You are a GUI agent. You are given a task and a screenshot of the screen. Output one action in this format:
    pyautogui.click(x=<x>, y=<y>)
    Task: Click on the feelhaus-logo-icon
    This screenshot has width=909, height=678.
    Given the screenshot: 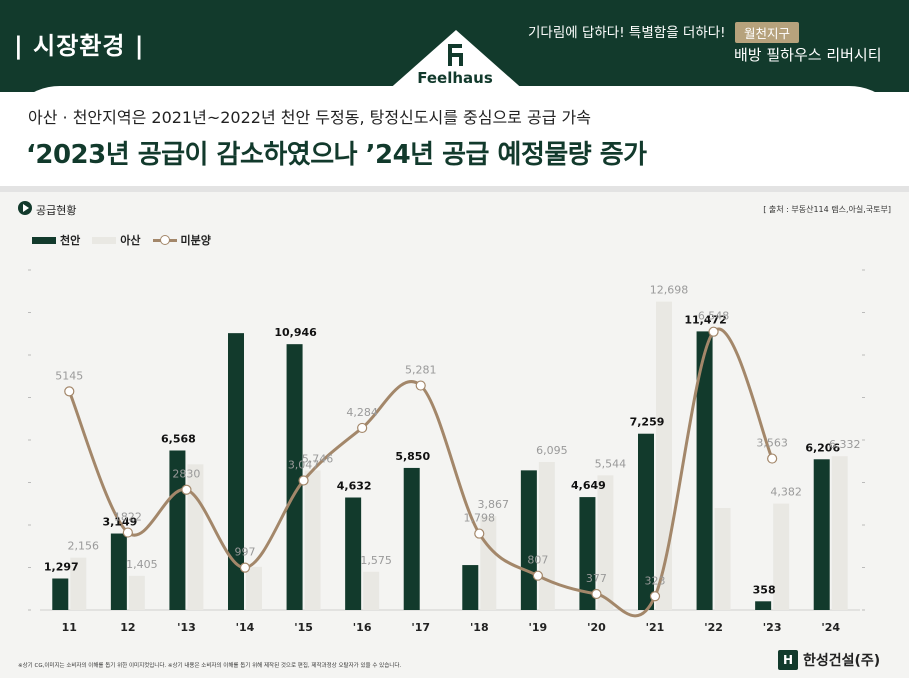 What is the action you would take?
    pyautogui.click(x=456, y=61)
    